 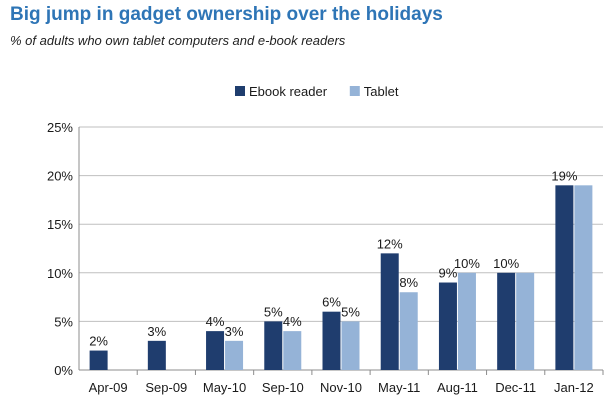 What do you see at coordinates (564, 175) in the screenshot?
I see `data-label: 19%` at bounding box center [564, 175].